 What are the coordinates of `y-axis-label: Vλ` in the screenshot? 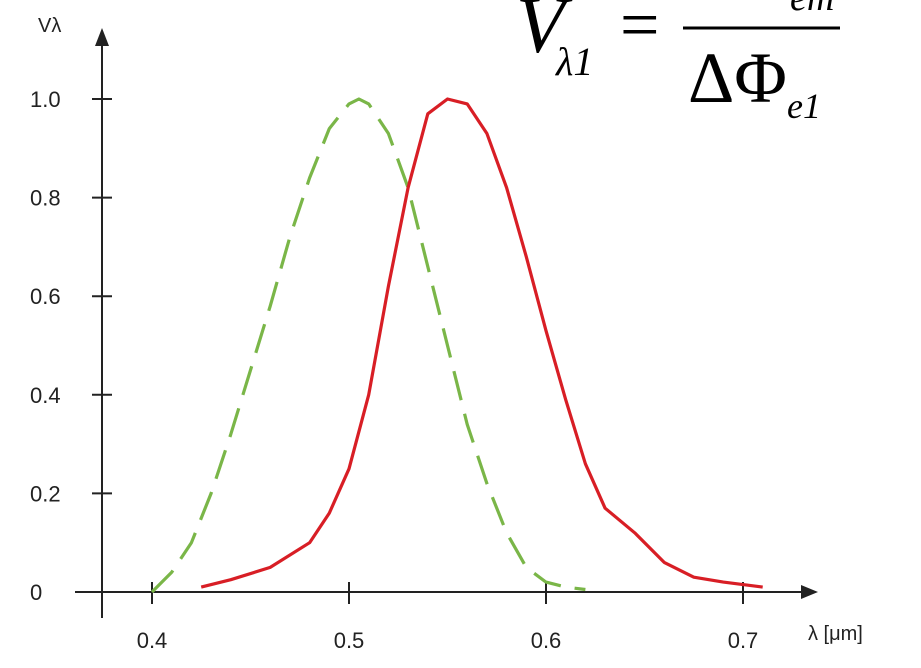 It's located at (49, 26).